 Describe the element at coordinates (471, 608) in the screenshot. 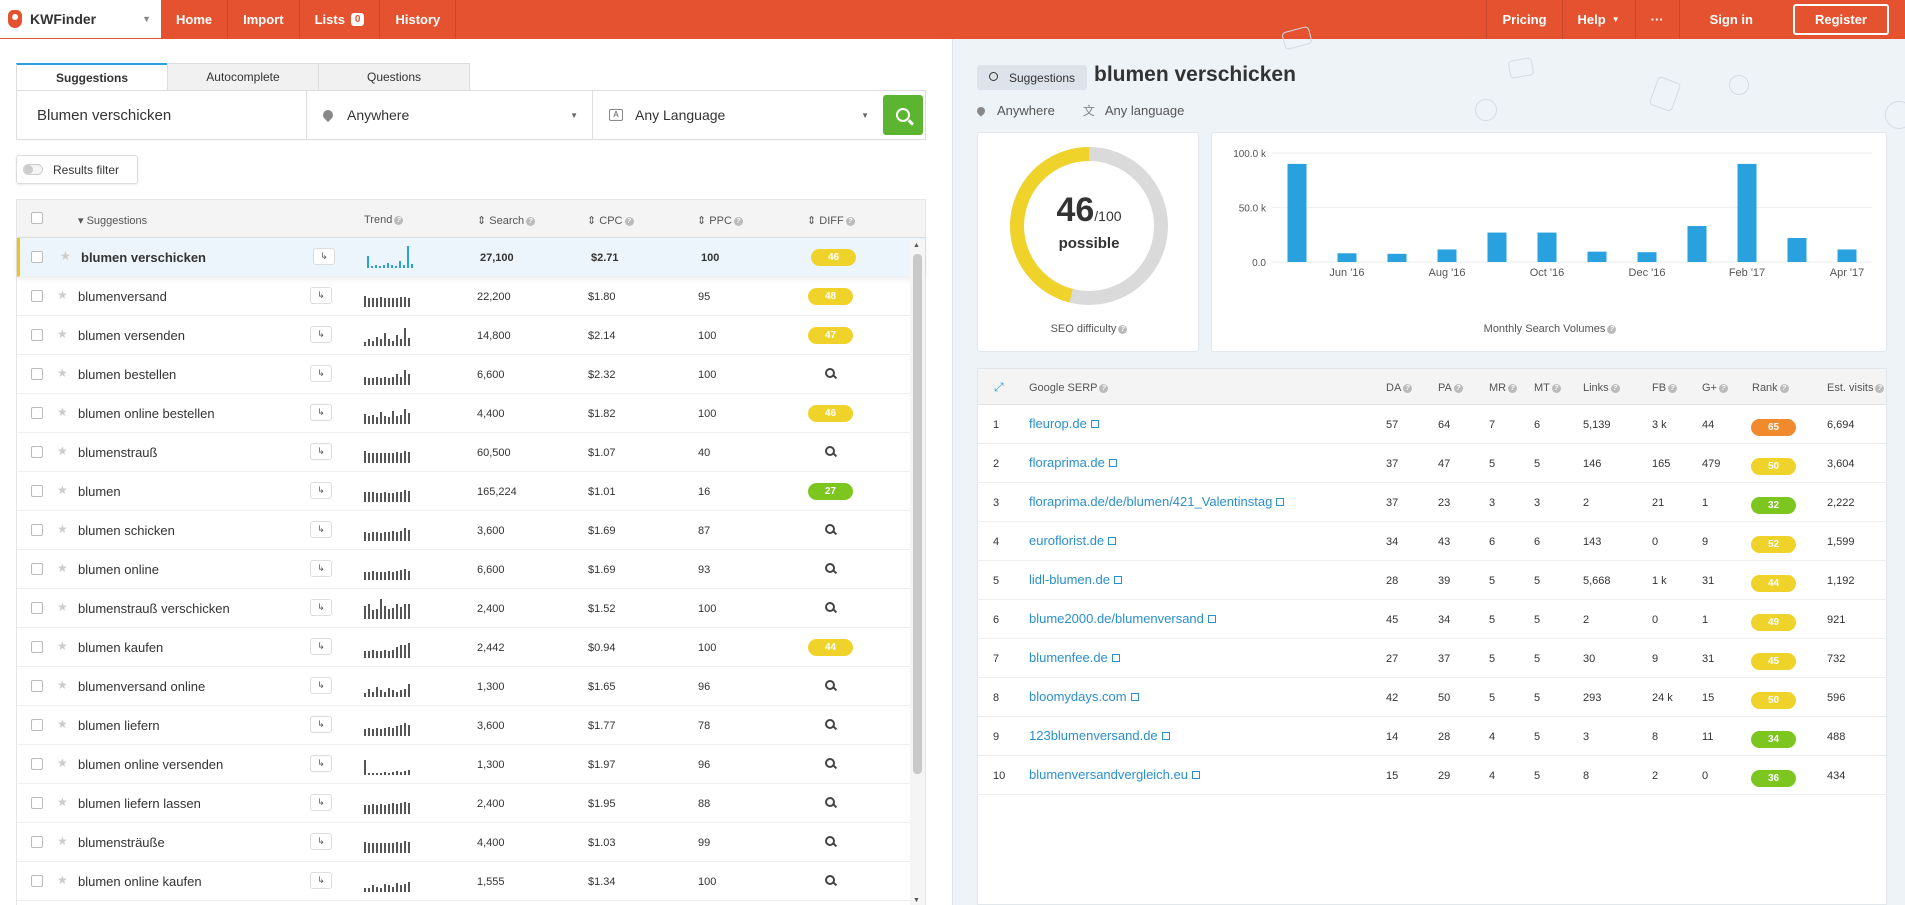

I see `keyword-row: ★ blumenstrauß verschicken ↳ 2,400 $1.52 100` at that location.